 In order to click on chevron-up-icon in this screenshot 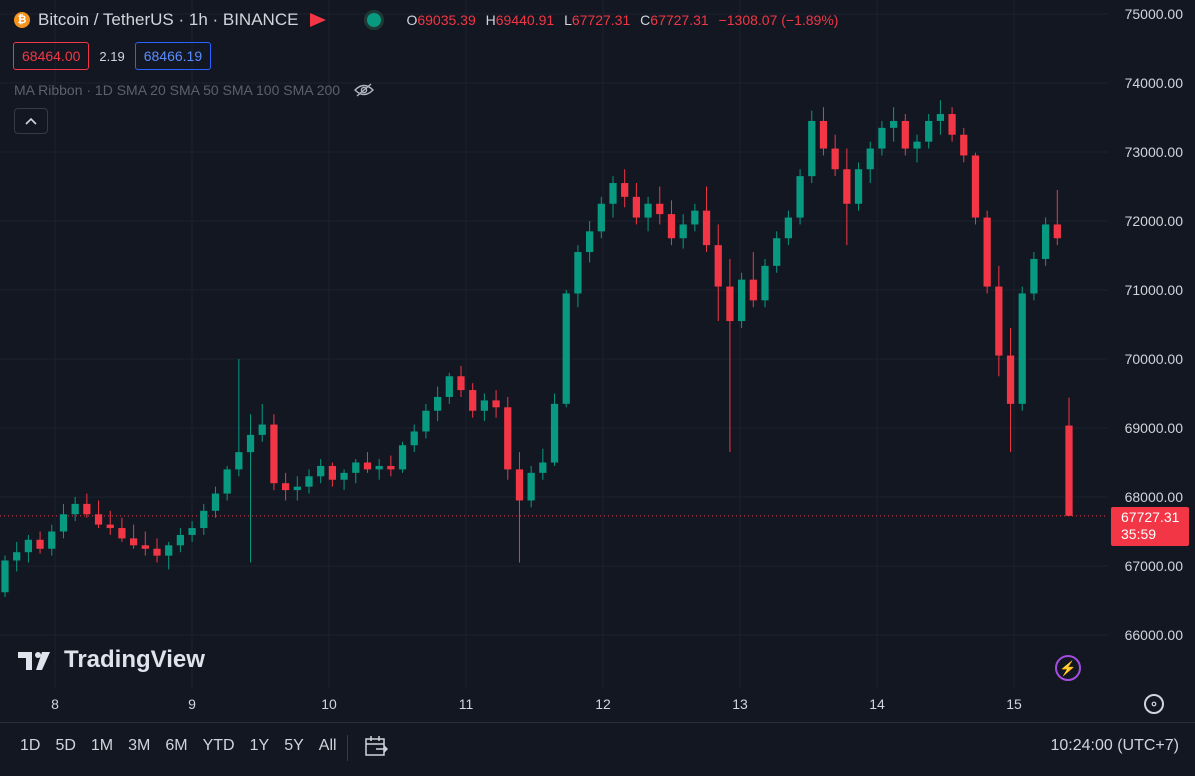, I will do `click(31, 121)`.